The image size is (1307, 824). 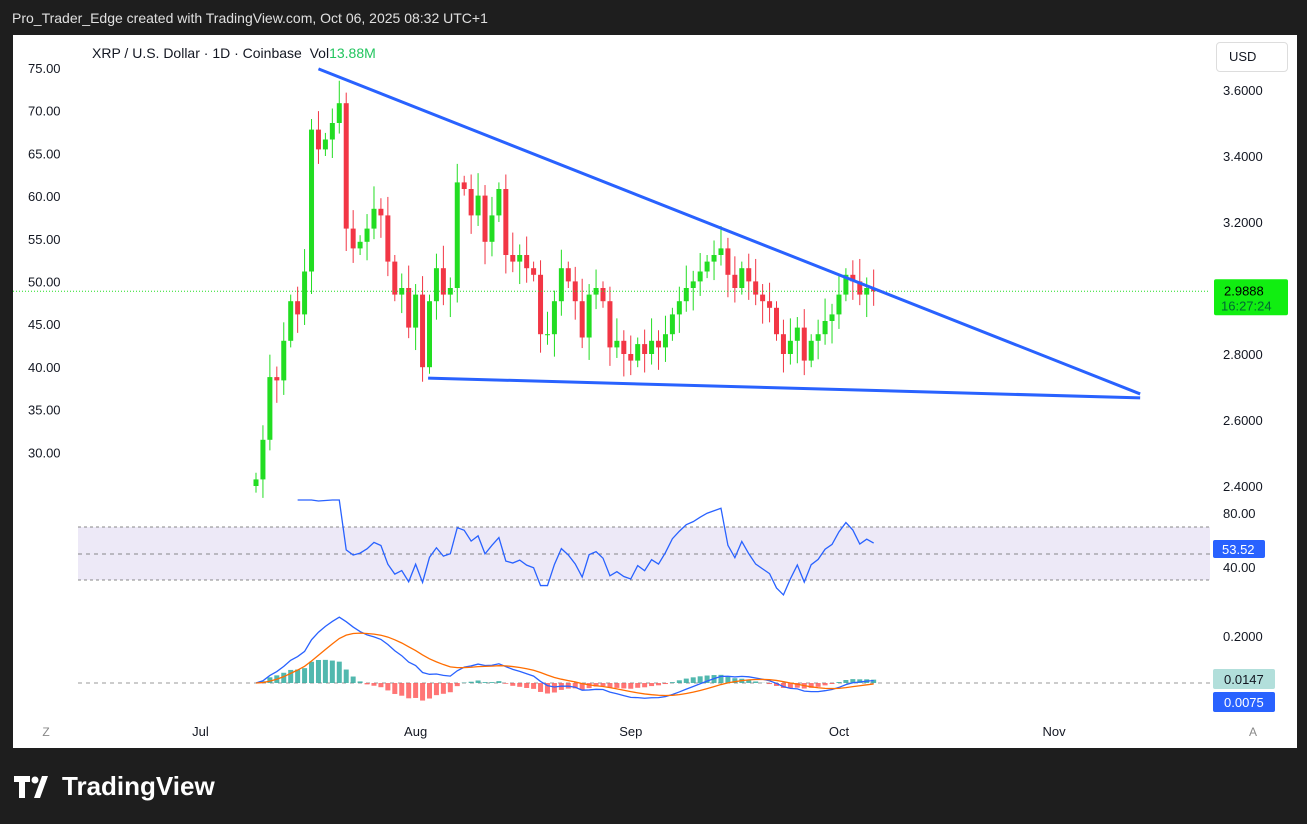 What do you see at coordinates (1244, 290) in the screenshot?
I see `last-price-value: 2.9888` at bounding box center [1244, 290].